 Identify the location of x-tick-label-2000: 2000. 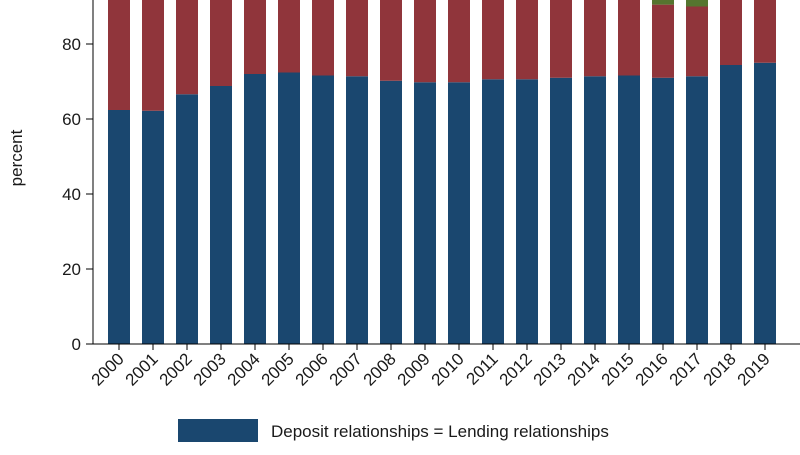
(108, 369).